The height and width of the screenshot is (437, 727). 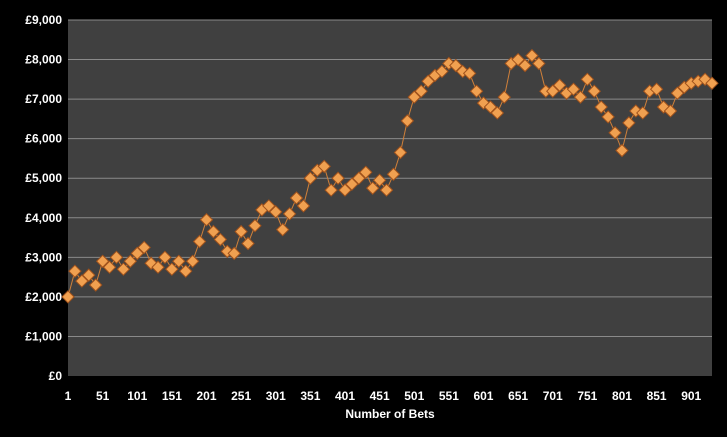 I want to click on y-tick-label: £5,000, so click(x=43, y=178).